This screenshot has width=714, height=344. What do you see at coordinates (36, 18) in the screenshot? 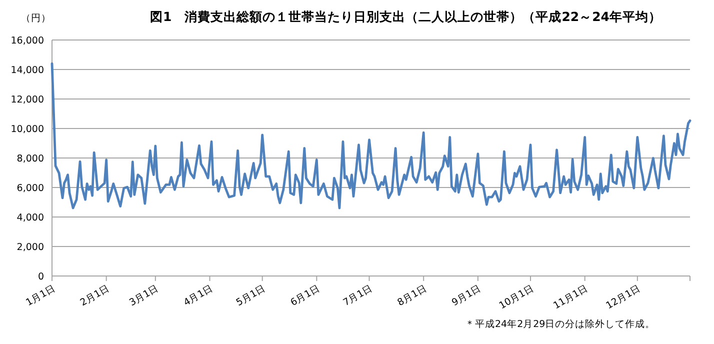
I see `y-axis-title: （円）` at bounding box center [36, 18].